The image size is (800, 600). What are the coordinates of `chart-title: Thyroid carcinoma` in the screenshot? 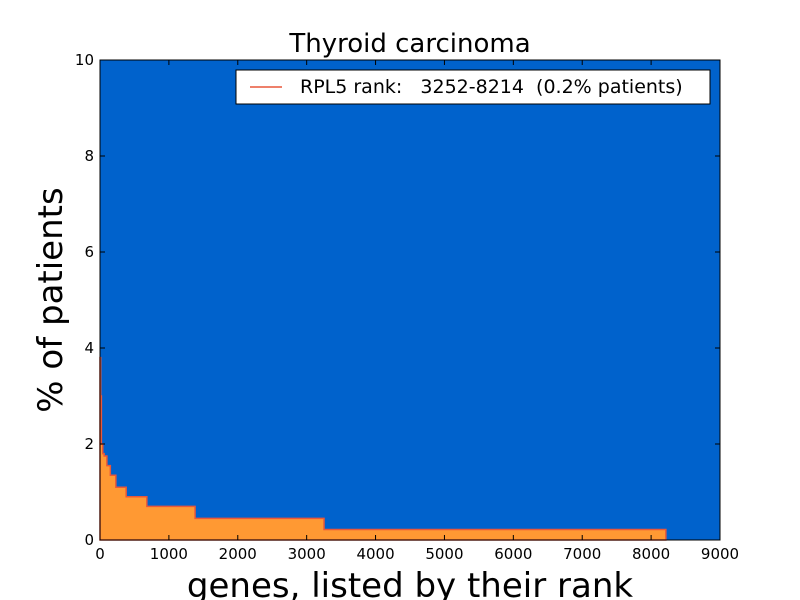 It's located at (409, 44).